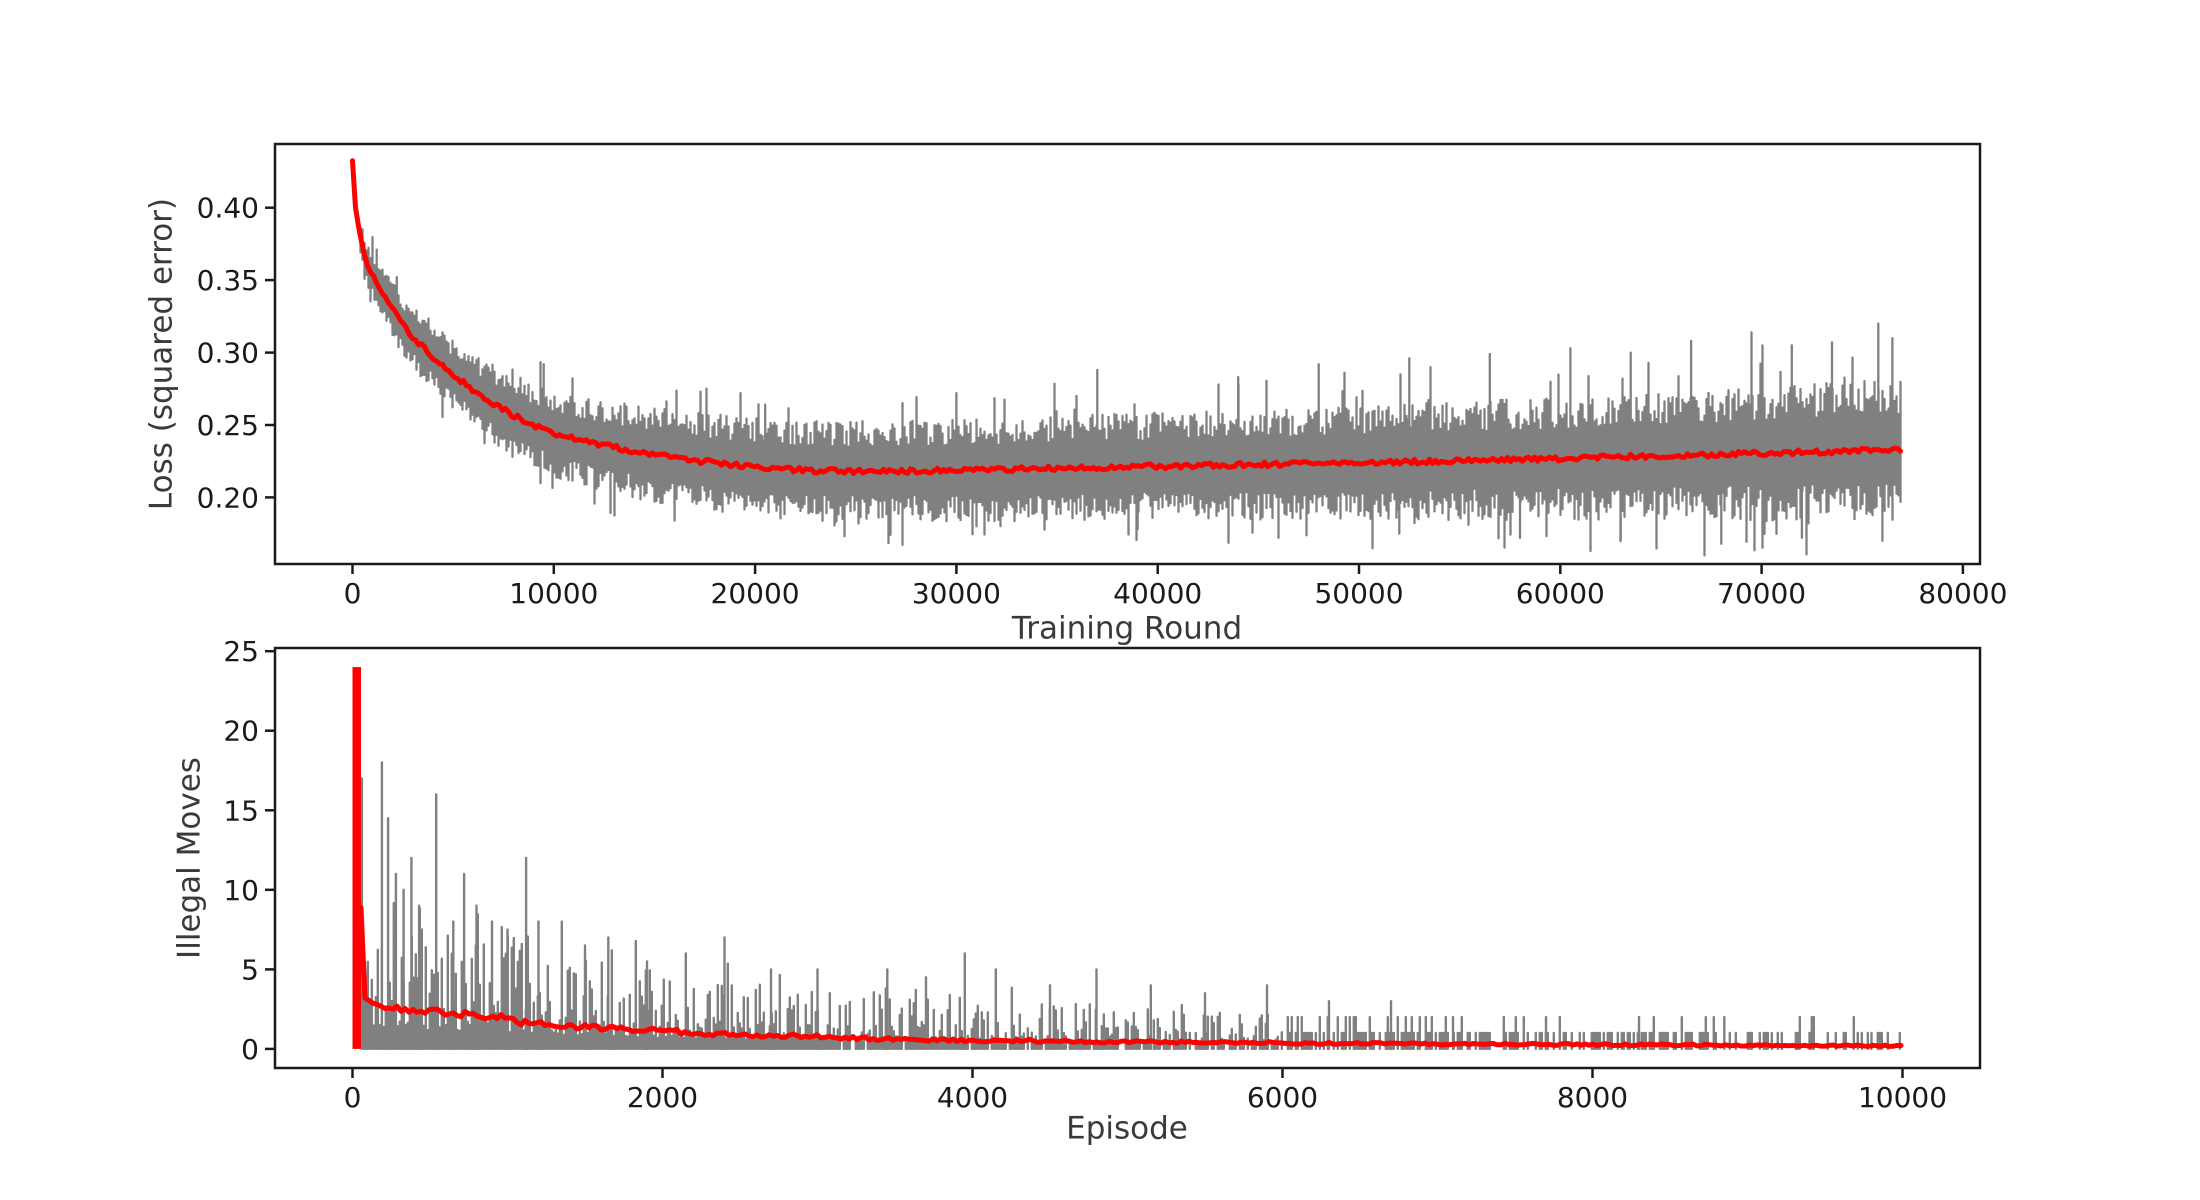 Image resolution: width=2200 pixels, height=1200 pixels. What do you see at coordinates (228, 280) in the screenshot?
I see `y-tick-label: 0.35` at bounding box center [228, 280].